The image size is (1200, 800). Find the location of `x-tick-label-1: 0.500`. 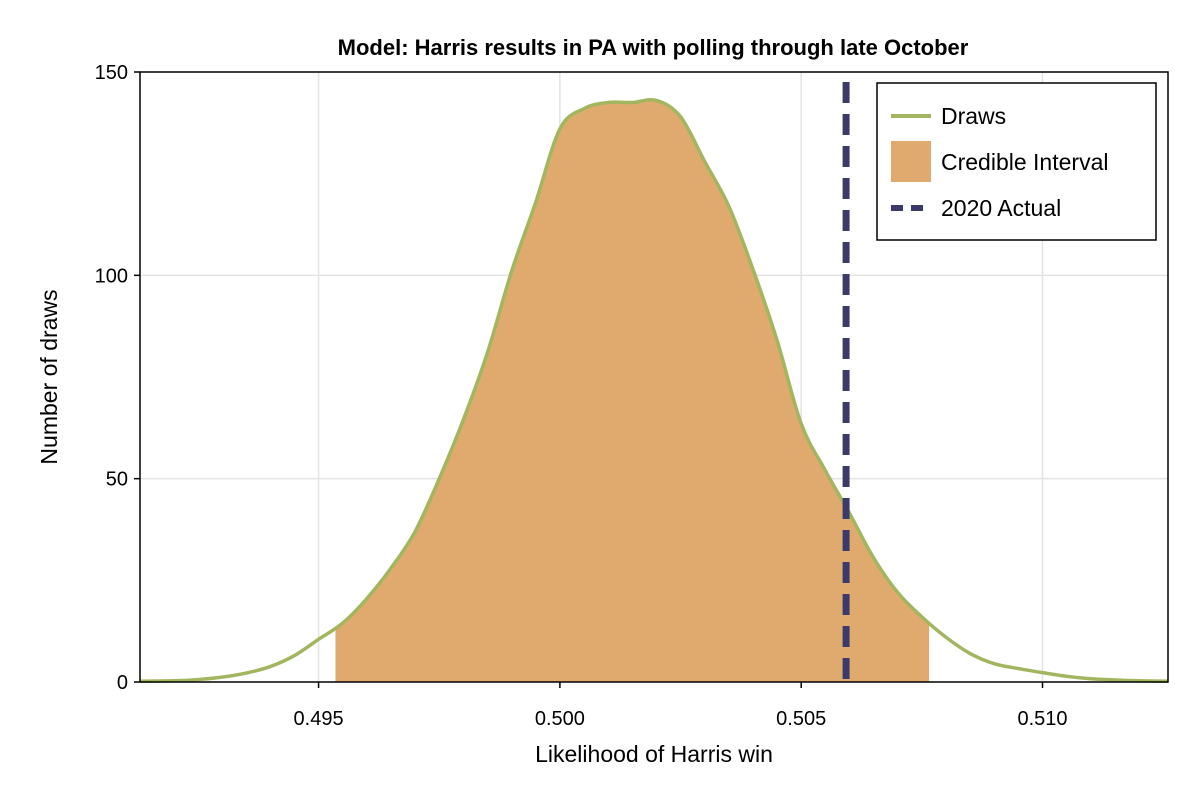

x-tick-label-1: 0.500 is located at coordinates (560, 719).